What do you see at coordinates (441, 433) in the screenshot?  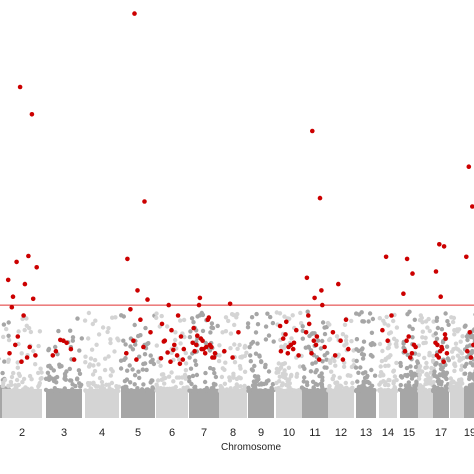 I see `x-tick-label: 17` at bounding box center [441, 433].